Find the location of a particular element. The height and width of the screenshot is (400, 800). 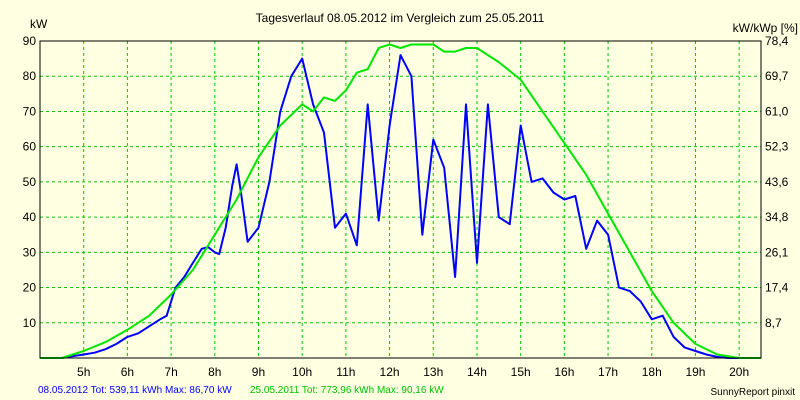

x-tick-label: 14h is located at coordinates (477, 372).